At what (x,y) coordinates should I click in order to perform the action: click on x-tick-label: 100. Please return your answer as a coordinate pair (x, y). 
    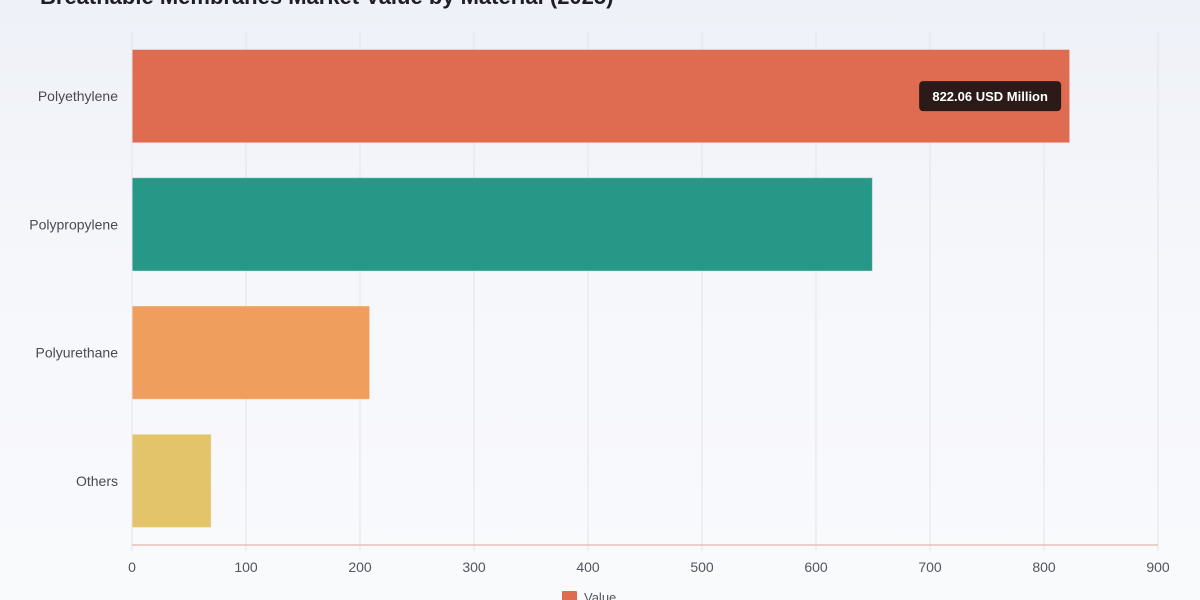
    Looking at the image, I should click on (246, 567).